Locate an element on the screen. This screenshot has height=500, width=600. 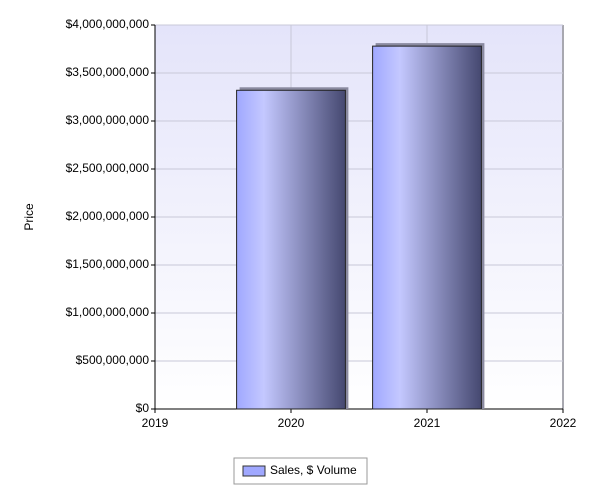
y-tick-label: $0 is located at coordinates (143, 408).